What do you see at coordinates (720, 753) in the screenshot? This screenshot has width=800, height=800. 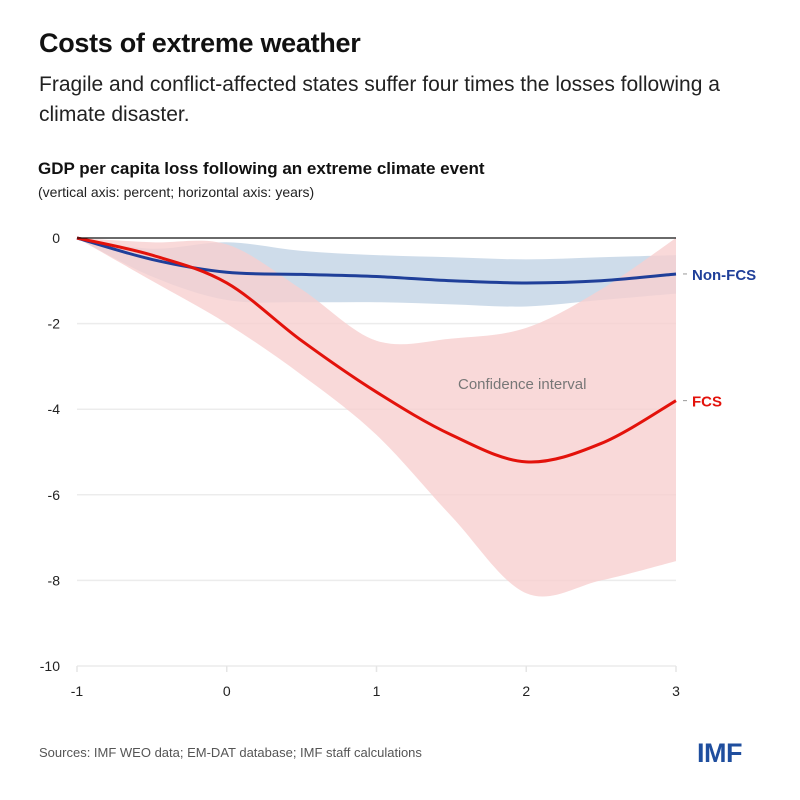 I see `imf-logo: IMF` at bounding box center [720, 753].